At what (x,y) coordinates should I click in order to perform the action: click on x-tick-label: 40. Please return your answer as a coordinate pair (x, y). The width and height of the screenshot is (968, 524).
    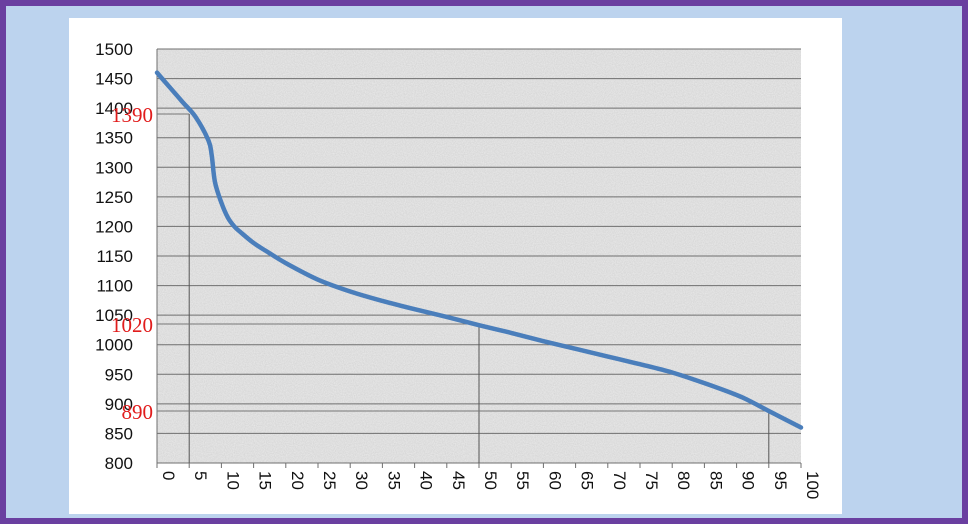
    Looking at the image, I should click on (426, 480).